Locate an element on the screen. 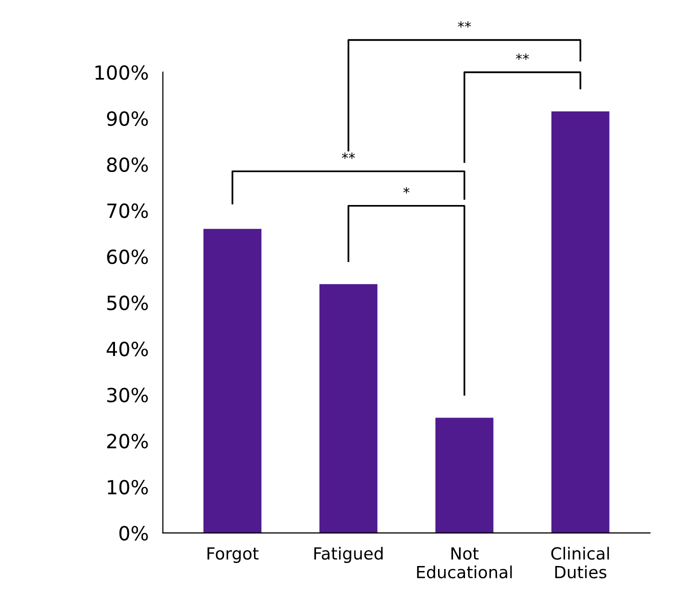 The image size is (690, 607). x-tick-label: Not Educational is located at coordinates (464, 562).